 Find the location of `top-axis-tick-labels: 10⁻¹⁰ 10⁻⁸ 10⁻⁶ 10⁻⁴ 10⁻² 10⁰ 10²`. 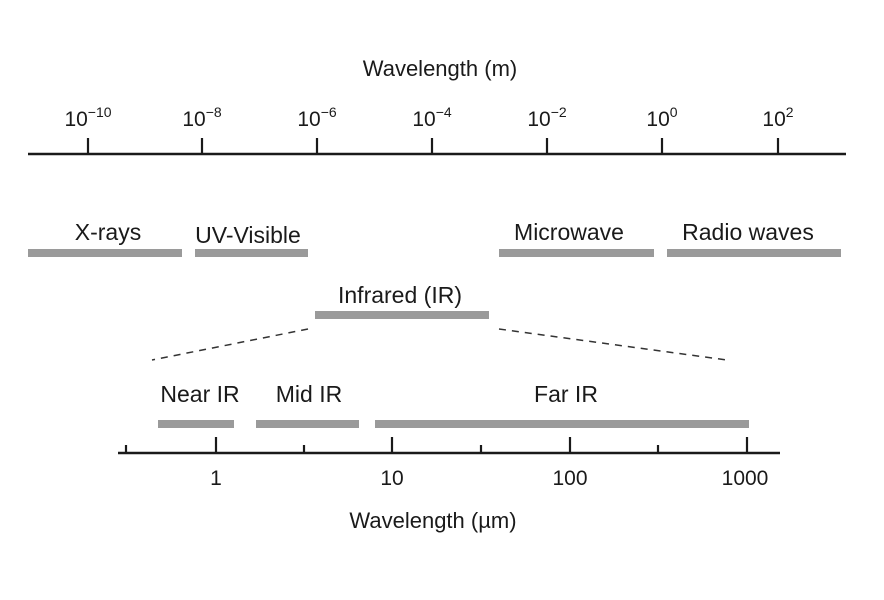

top-axis-tick-labels: 10⁻¹⁰ 10⁻⁸ 10⁻⁶ 10⁻⁴ 10⁻² 10⁰ 10² is located at coordinates (428, 117).